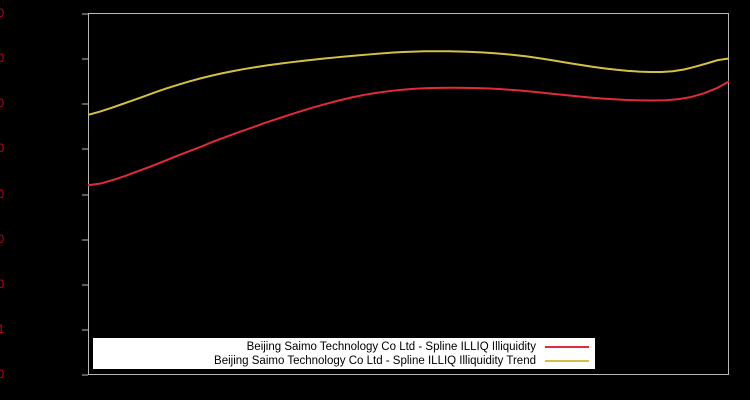 This screenshot has width=750, height=400. I want to click on y-axis-tick-label: 1, so click(2, 329).